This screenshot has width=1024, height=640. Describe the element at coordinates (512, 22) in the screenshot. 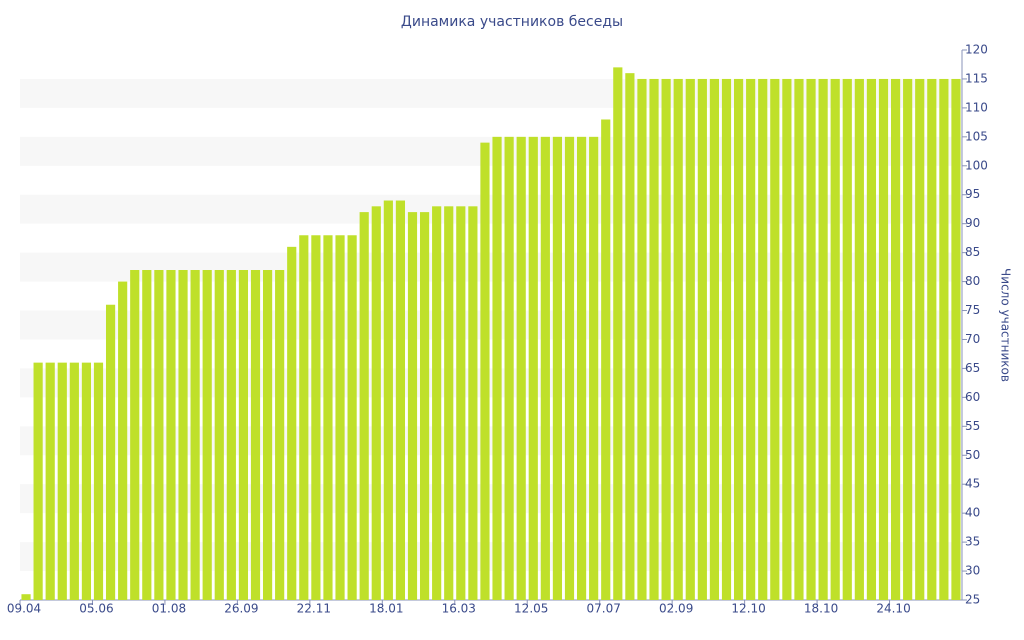

I see `chart-title: Динамика участников беседы` at that location.